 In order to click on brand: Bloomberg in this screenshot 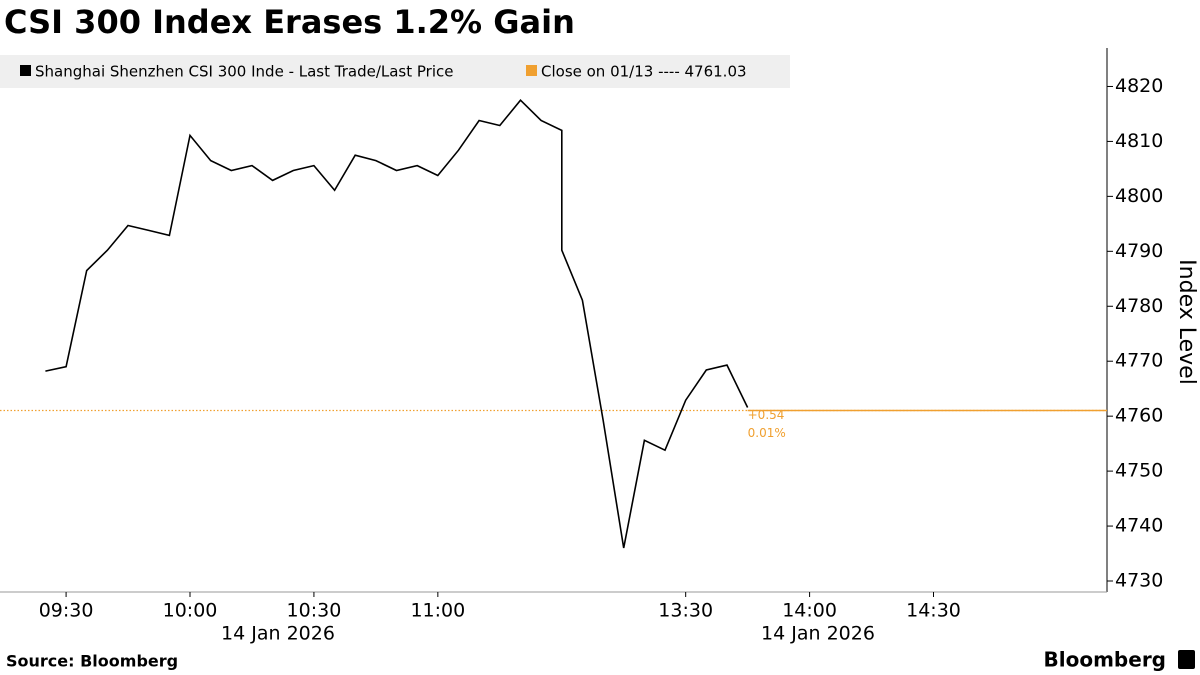, I will do `click(1105, 660)`.